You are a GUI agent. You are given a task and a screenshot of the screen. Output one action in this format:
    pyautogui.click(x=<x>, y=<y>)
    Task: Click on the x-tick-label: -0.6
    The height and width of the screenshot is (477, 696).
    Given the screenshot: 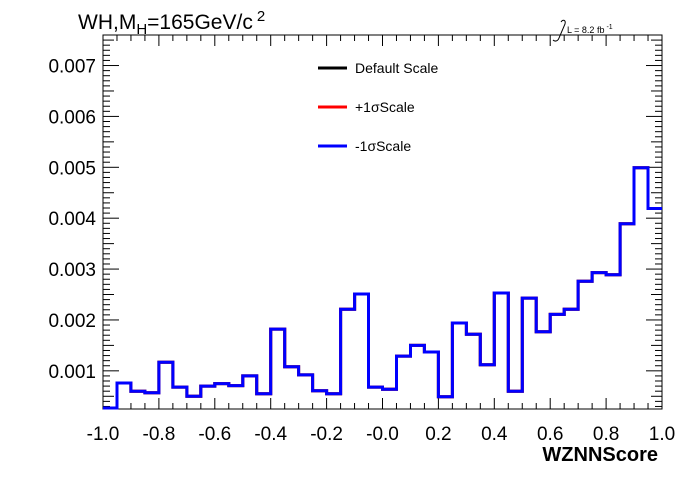 What is the action you would take?
    pyautogui.click(x=214, y=434)
    